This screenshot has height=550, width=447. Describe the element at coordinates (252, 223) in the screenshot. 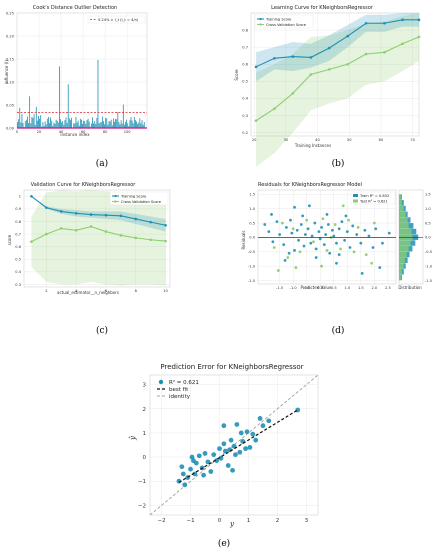

I see `y-tick-label-3: 0.5` at that location.